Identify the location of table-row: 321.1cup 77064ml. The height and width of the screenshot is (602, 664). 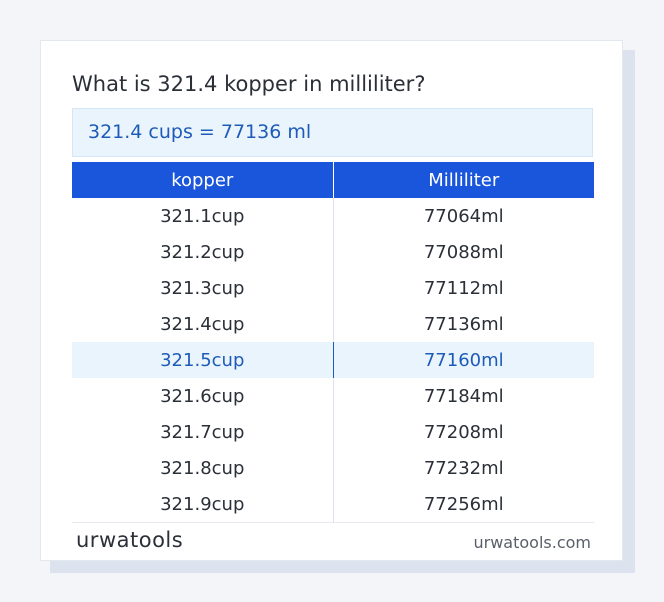
(333, 216).